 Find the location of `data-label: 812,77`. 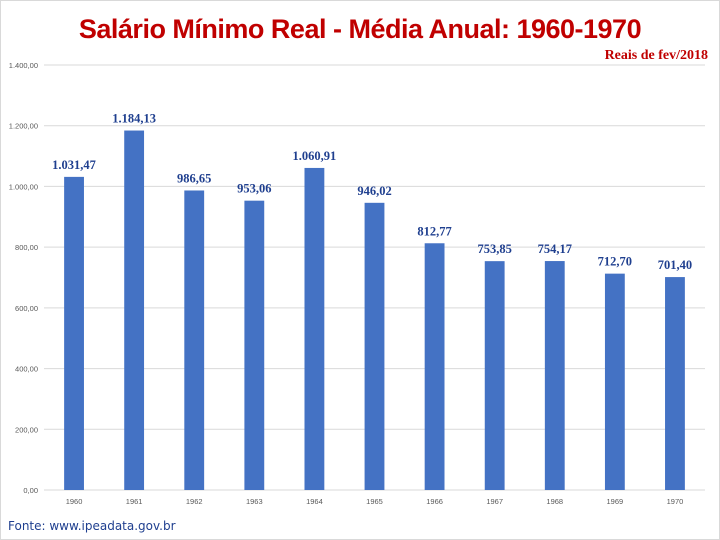

data-label: 812,77 is located at coordinates (434, 231).